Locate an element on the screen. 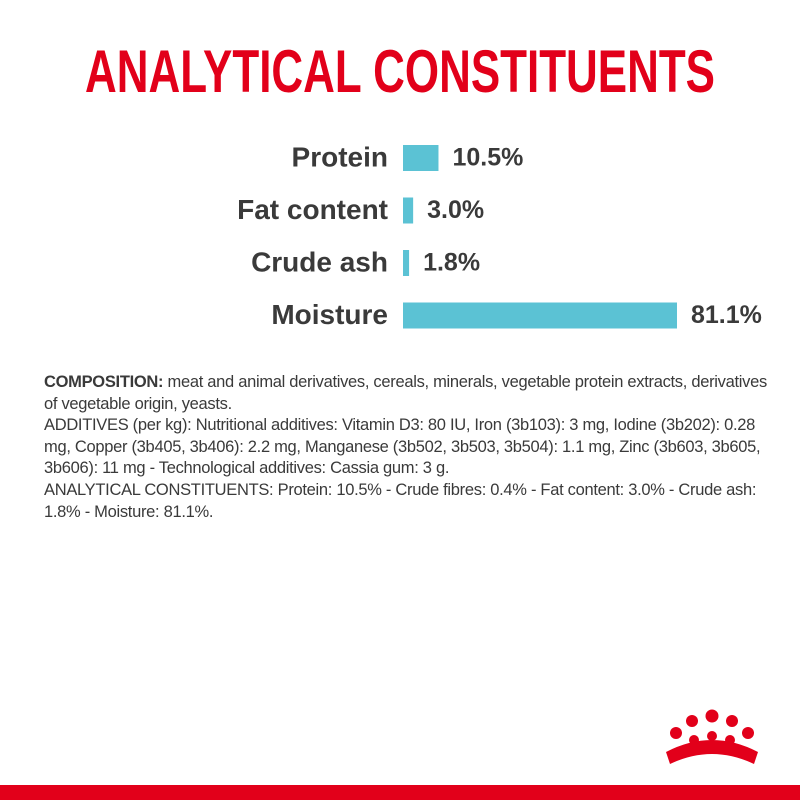 The height and width of the screenshot is (800, 800). logo is located at coordinates (712, 736).